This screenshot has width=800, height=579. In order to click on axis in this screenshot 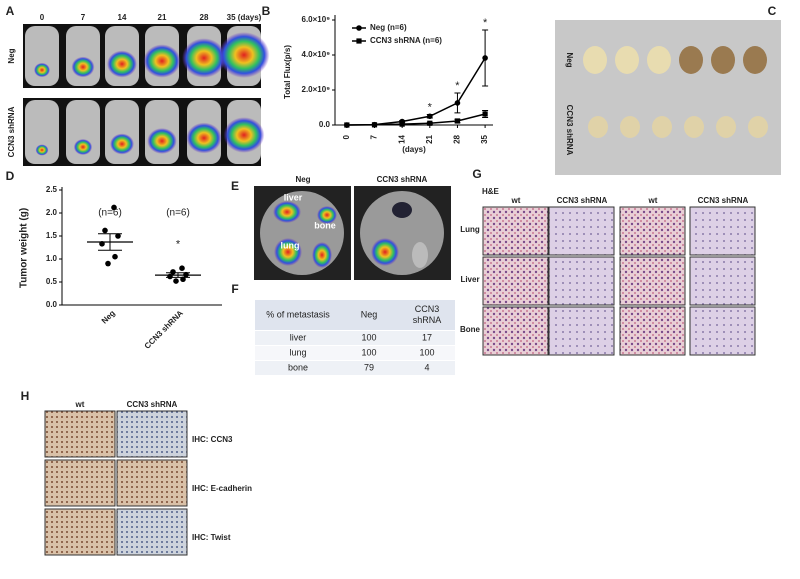, I will do `click(141, 246)`.